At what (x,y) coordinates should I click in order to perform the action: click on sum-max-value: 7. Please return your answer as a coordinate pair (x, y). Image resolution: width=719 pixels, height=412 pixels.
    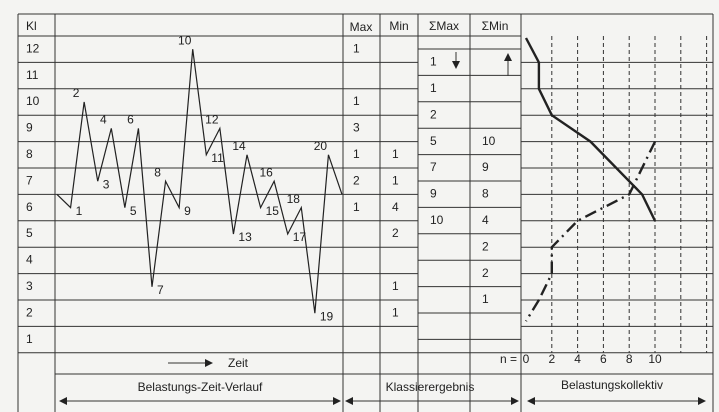
    Looking at the image, I should click on (433, 167).